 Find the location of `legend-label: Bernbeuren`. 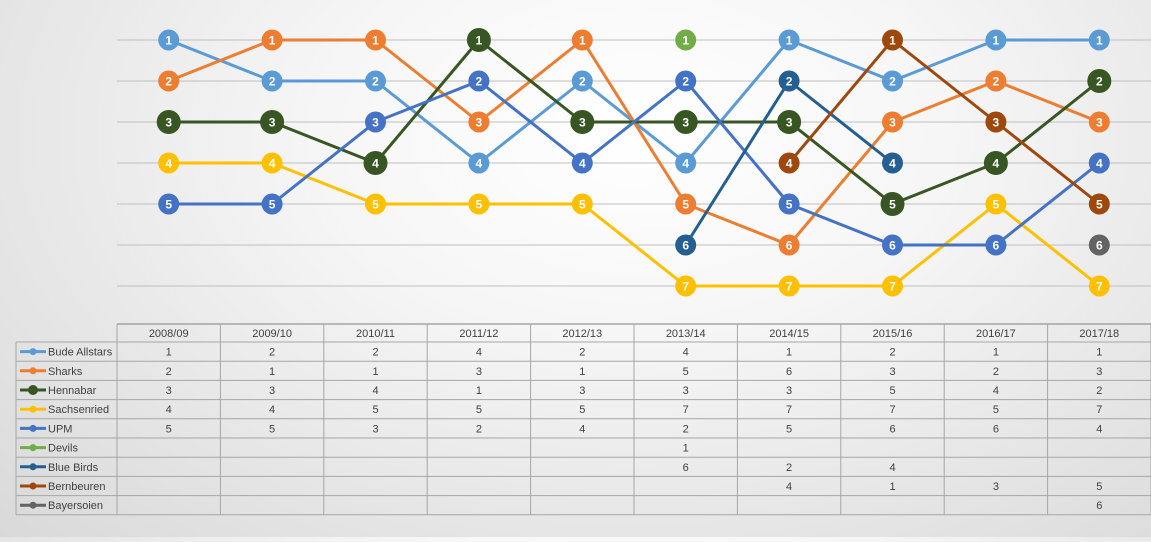

legend-label: Bernbeuren is located at coordinates (77, 487).